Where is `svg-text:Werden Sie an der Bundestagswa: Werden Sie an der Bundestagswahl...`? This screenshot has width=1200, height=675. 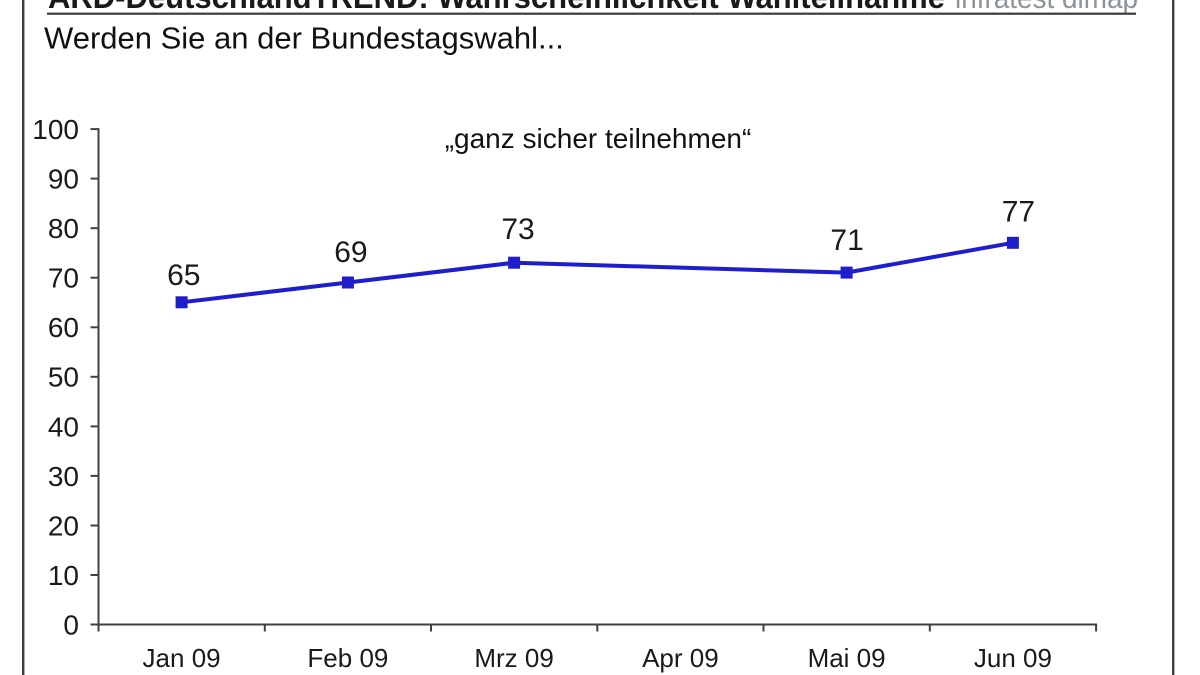
svg-text:Werden Sie an der Bundestagswa: Werden Sie an der Bundestagswahl... is located at coordinates (304, 37).